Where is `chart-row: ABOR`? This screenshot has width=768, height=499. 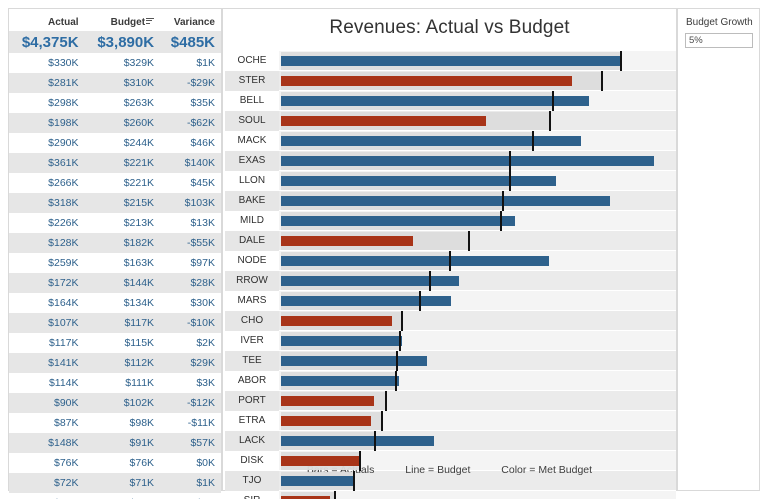
chart-row: ABOR is located at coordinates (450, 381).